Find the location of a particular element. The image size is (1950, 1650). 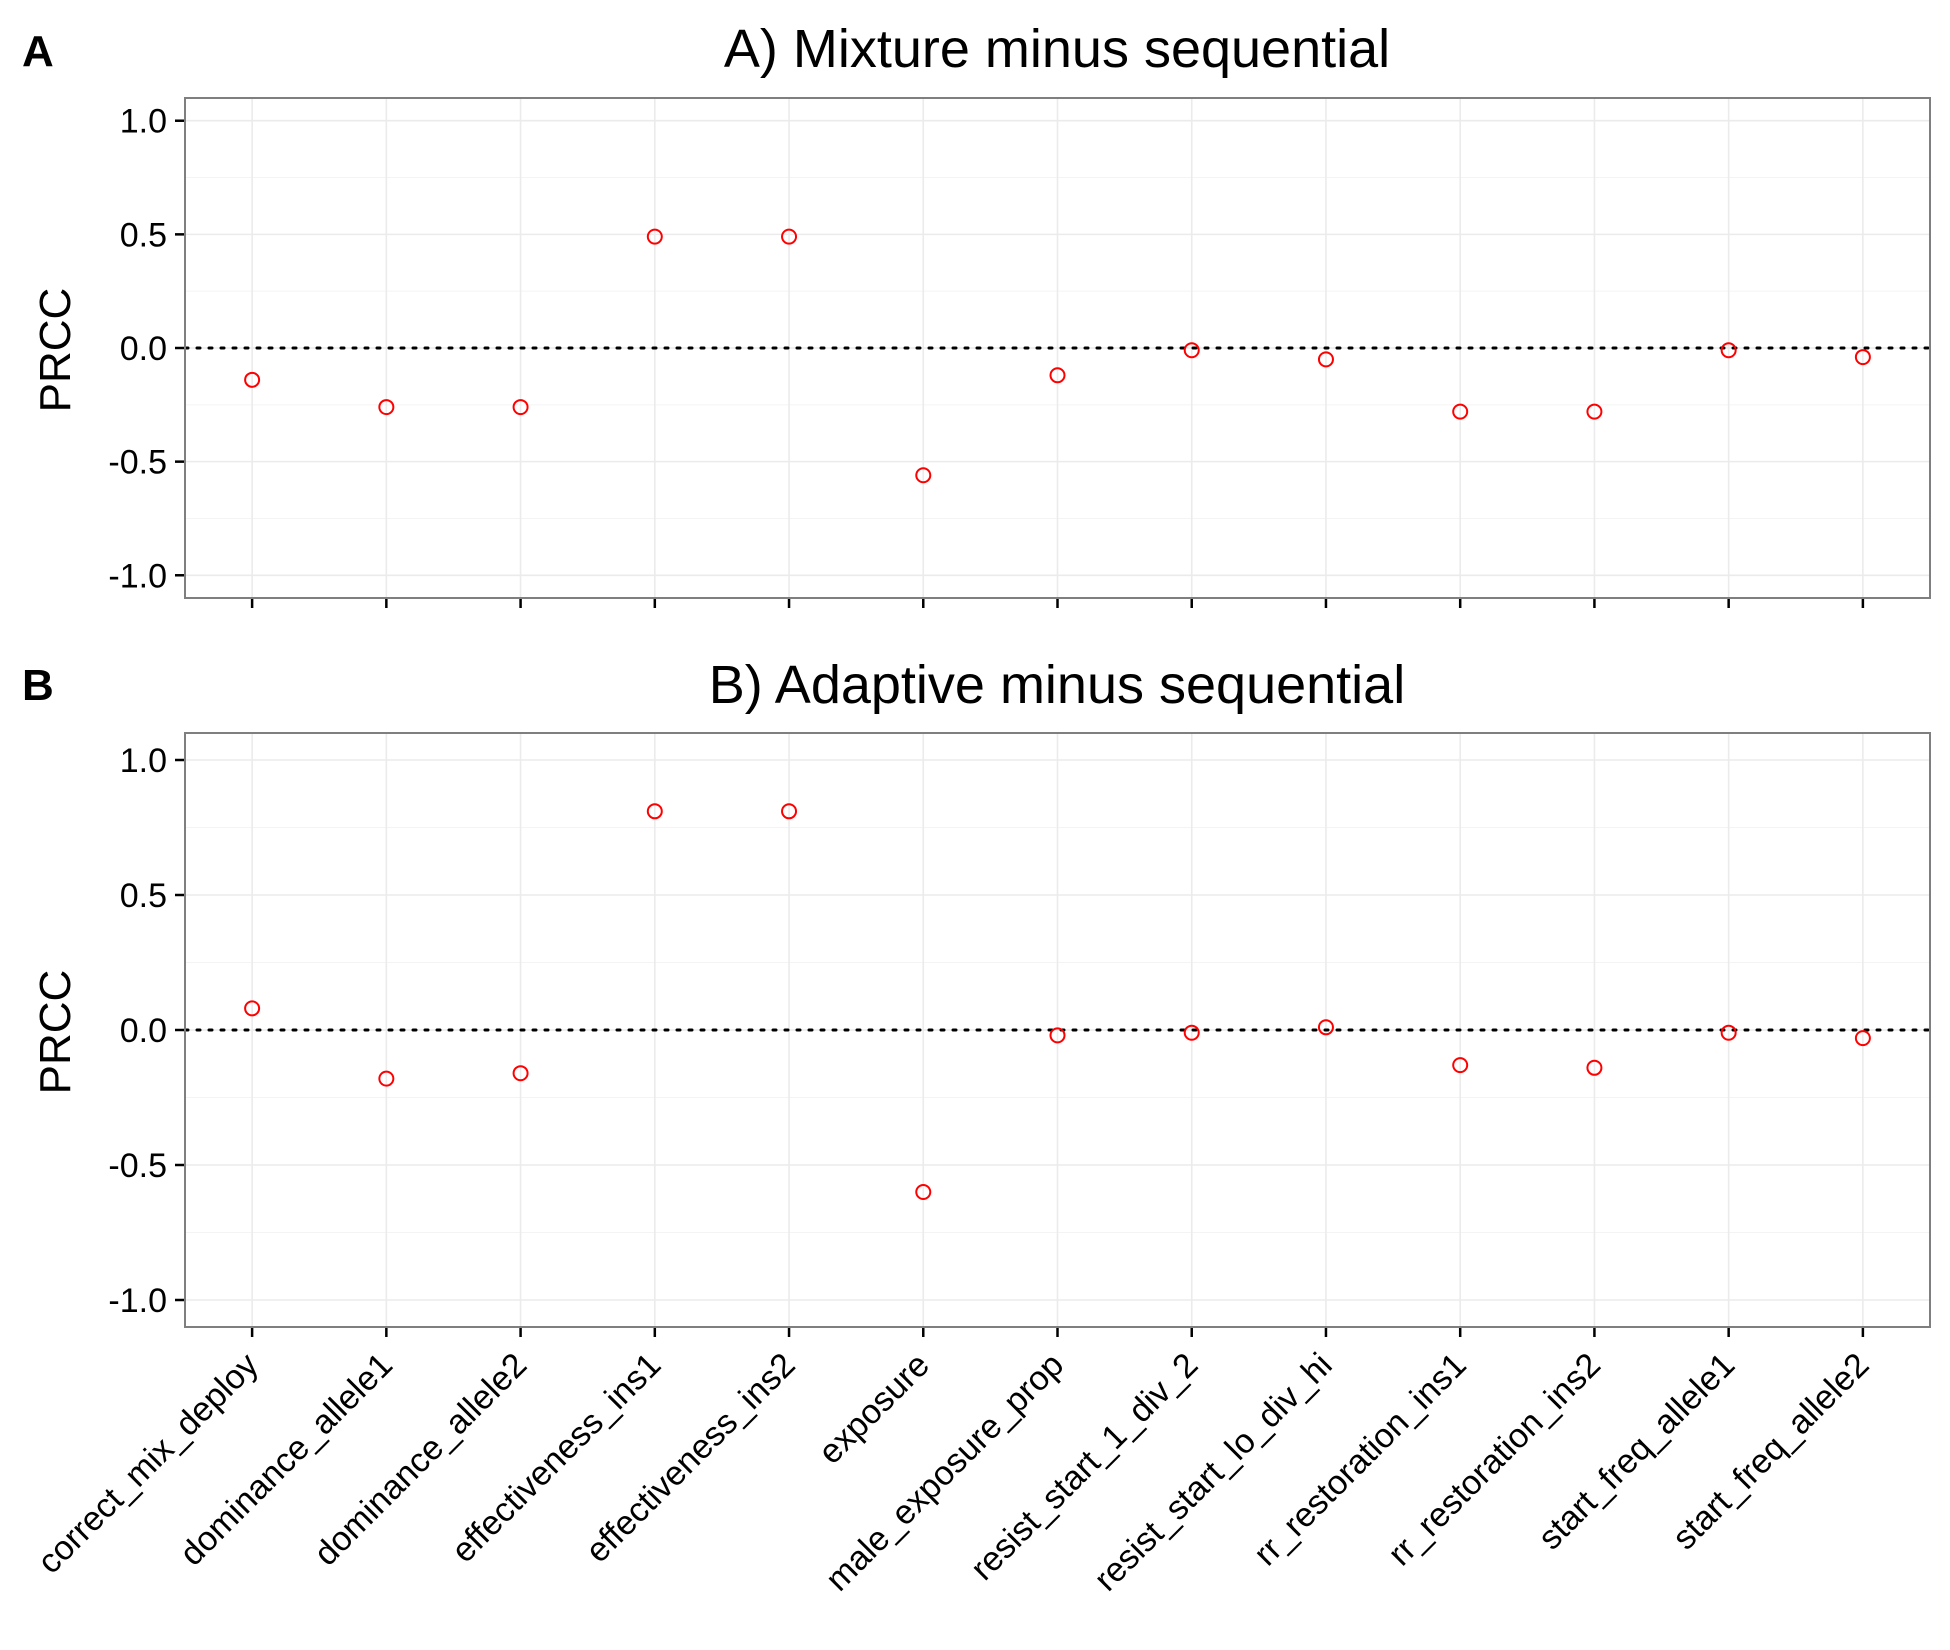

panel-b-title: B) Adaptive minus sequential is located at coordinates (1057, 685).